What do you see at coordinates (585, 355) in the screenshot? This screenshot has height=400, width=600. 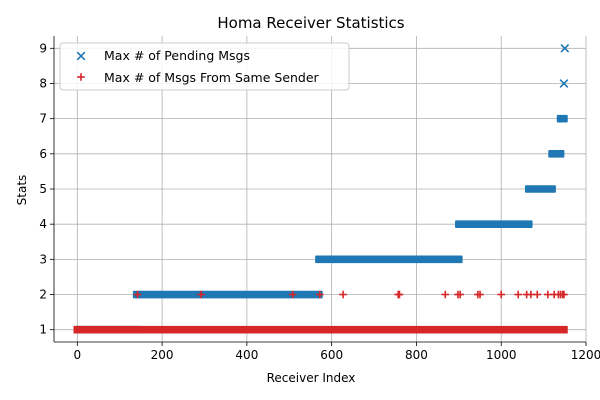 I see `x-tick-label: 1200` at bounding box center [585, 355].